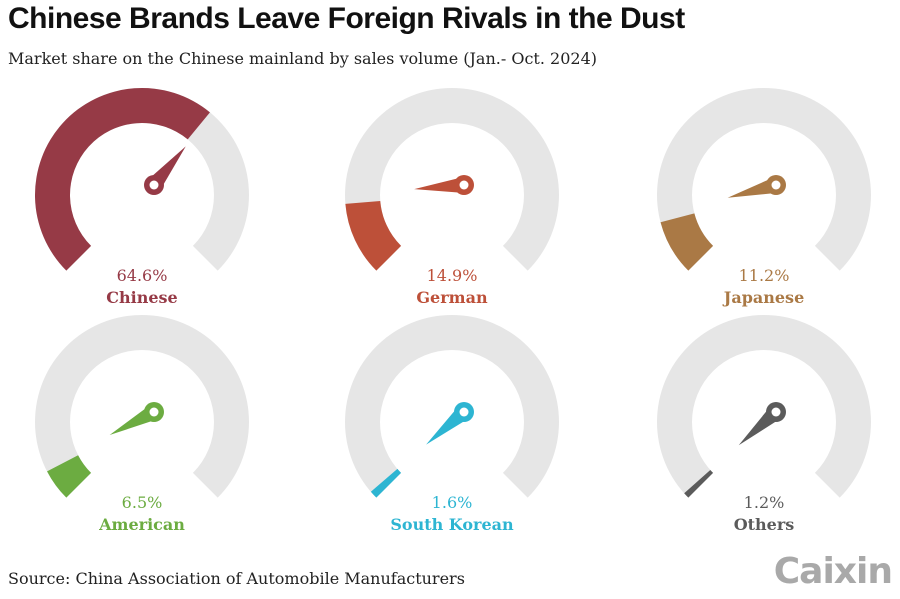 The image size is (900, 599). What do you see at coordinates (464, 412) in the screenshot?
I see `gauge-hub-center-south-korean` at bounding box center [464, 412].